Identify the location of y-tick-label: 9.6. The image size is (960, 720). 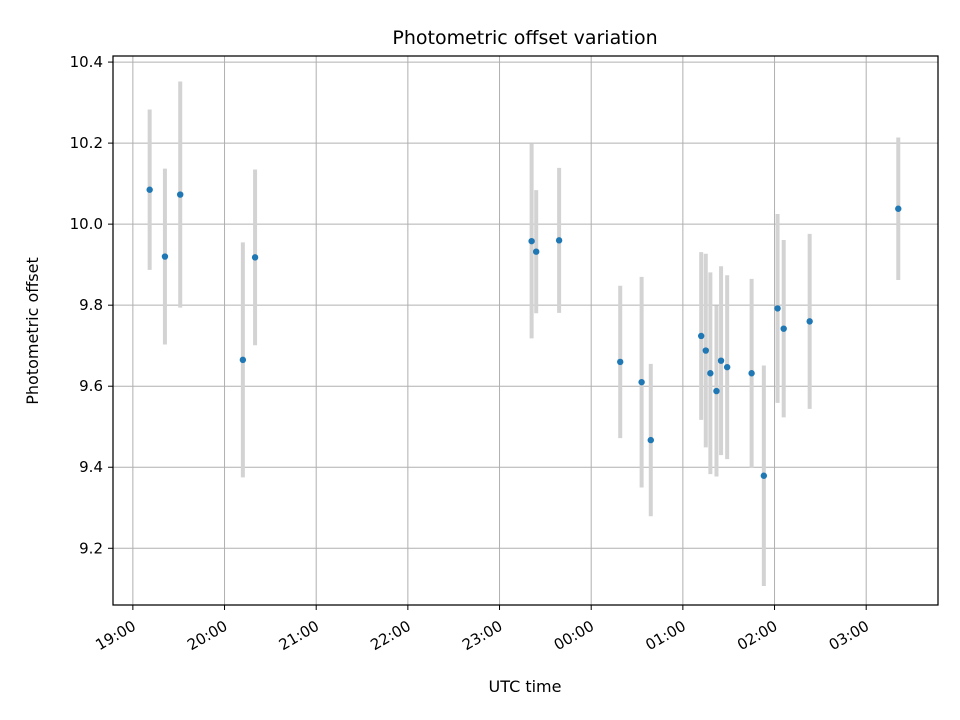
(91, 386).